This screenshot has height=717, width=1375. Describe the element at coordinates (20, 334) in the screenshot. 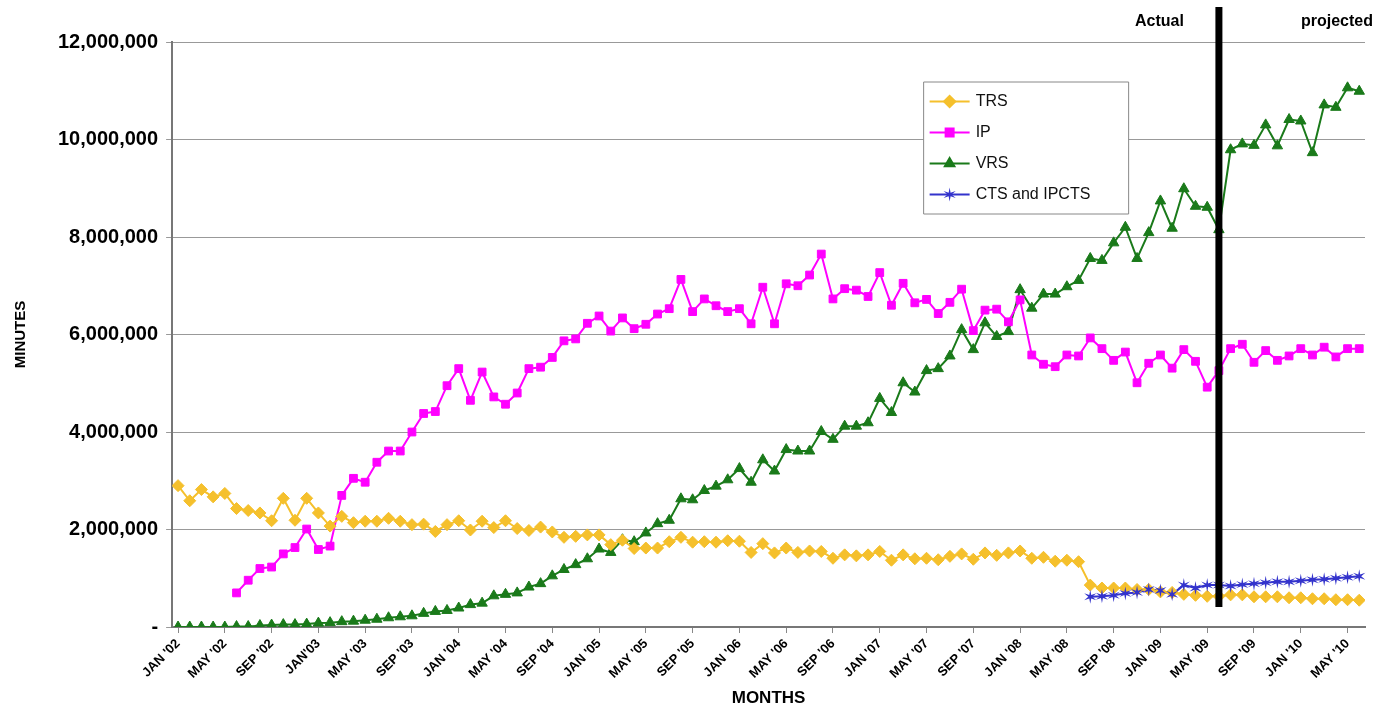

I see `y-axis-title: MINUTES` at that location.